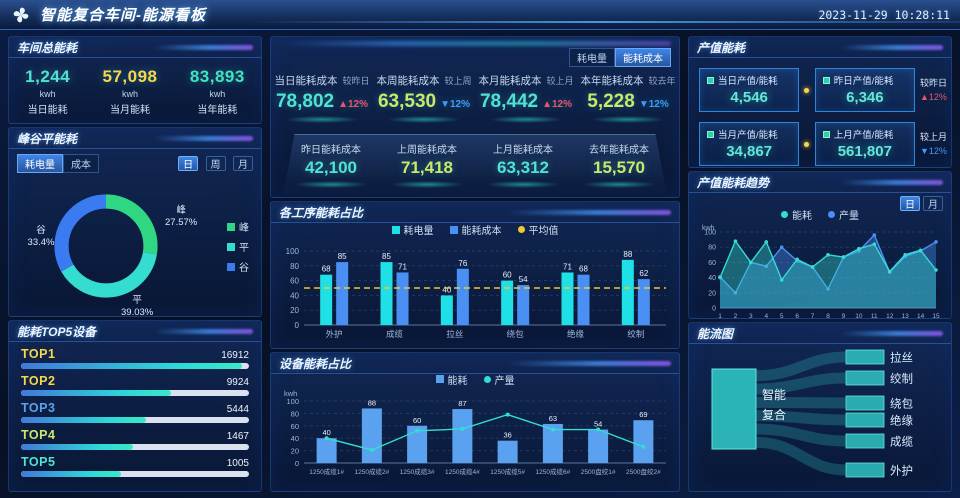  What do you see at coordinates (933, 90) in the screenshot?
I see `compare-badge-daily: 较昨日 ▲12%` at bounding box center [933, 90].